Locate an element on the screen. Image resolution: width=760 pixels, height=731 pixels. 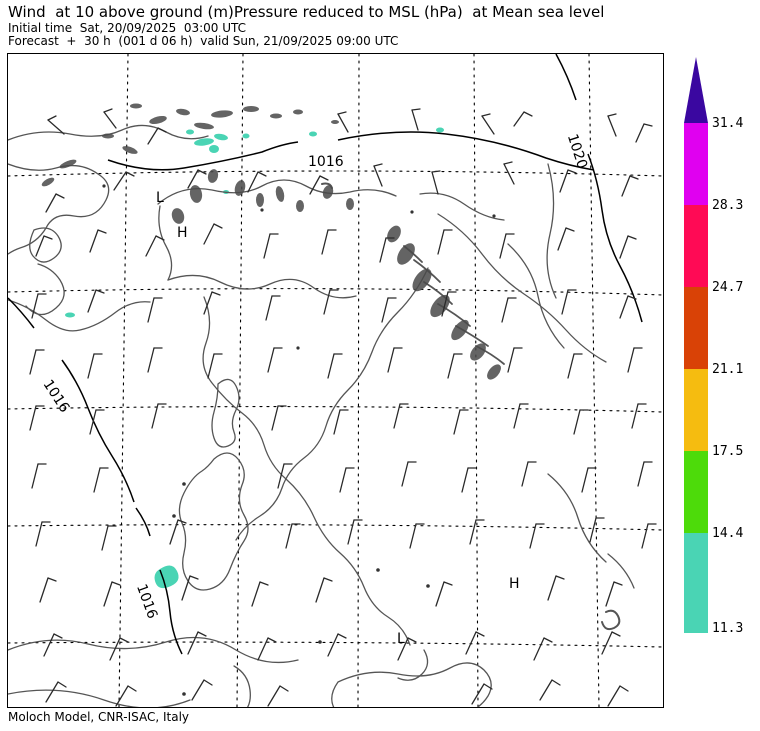
colorbar-arrow-cap is located at coordinates (696, 90).